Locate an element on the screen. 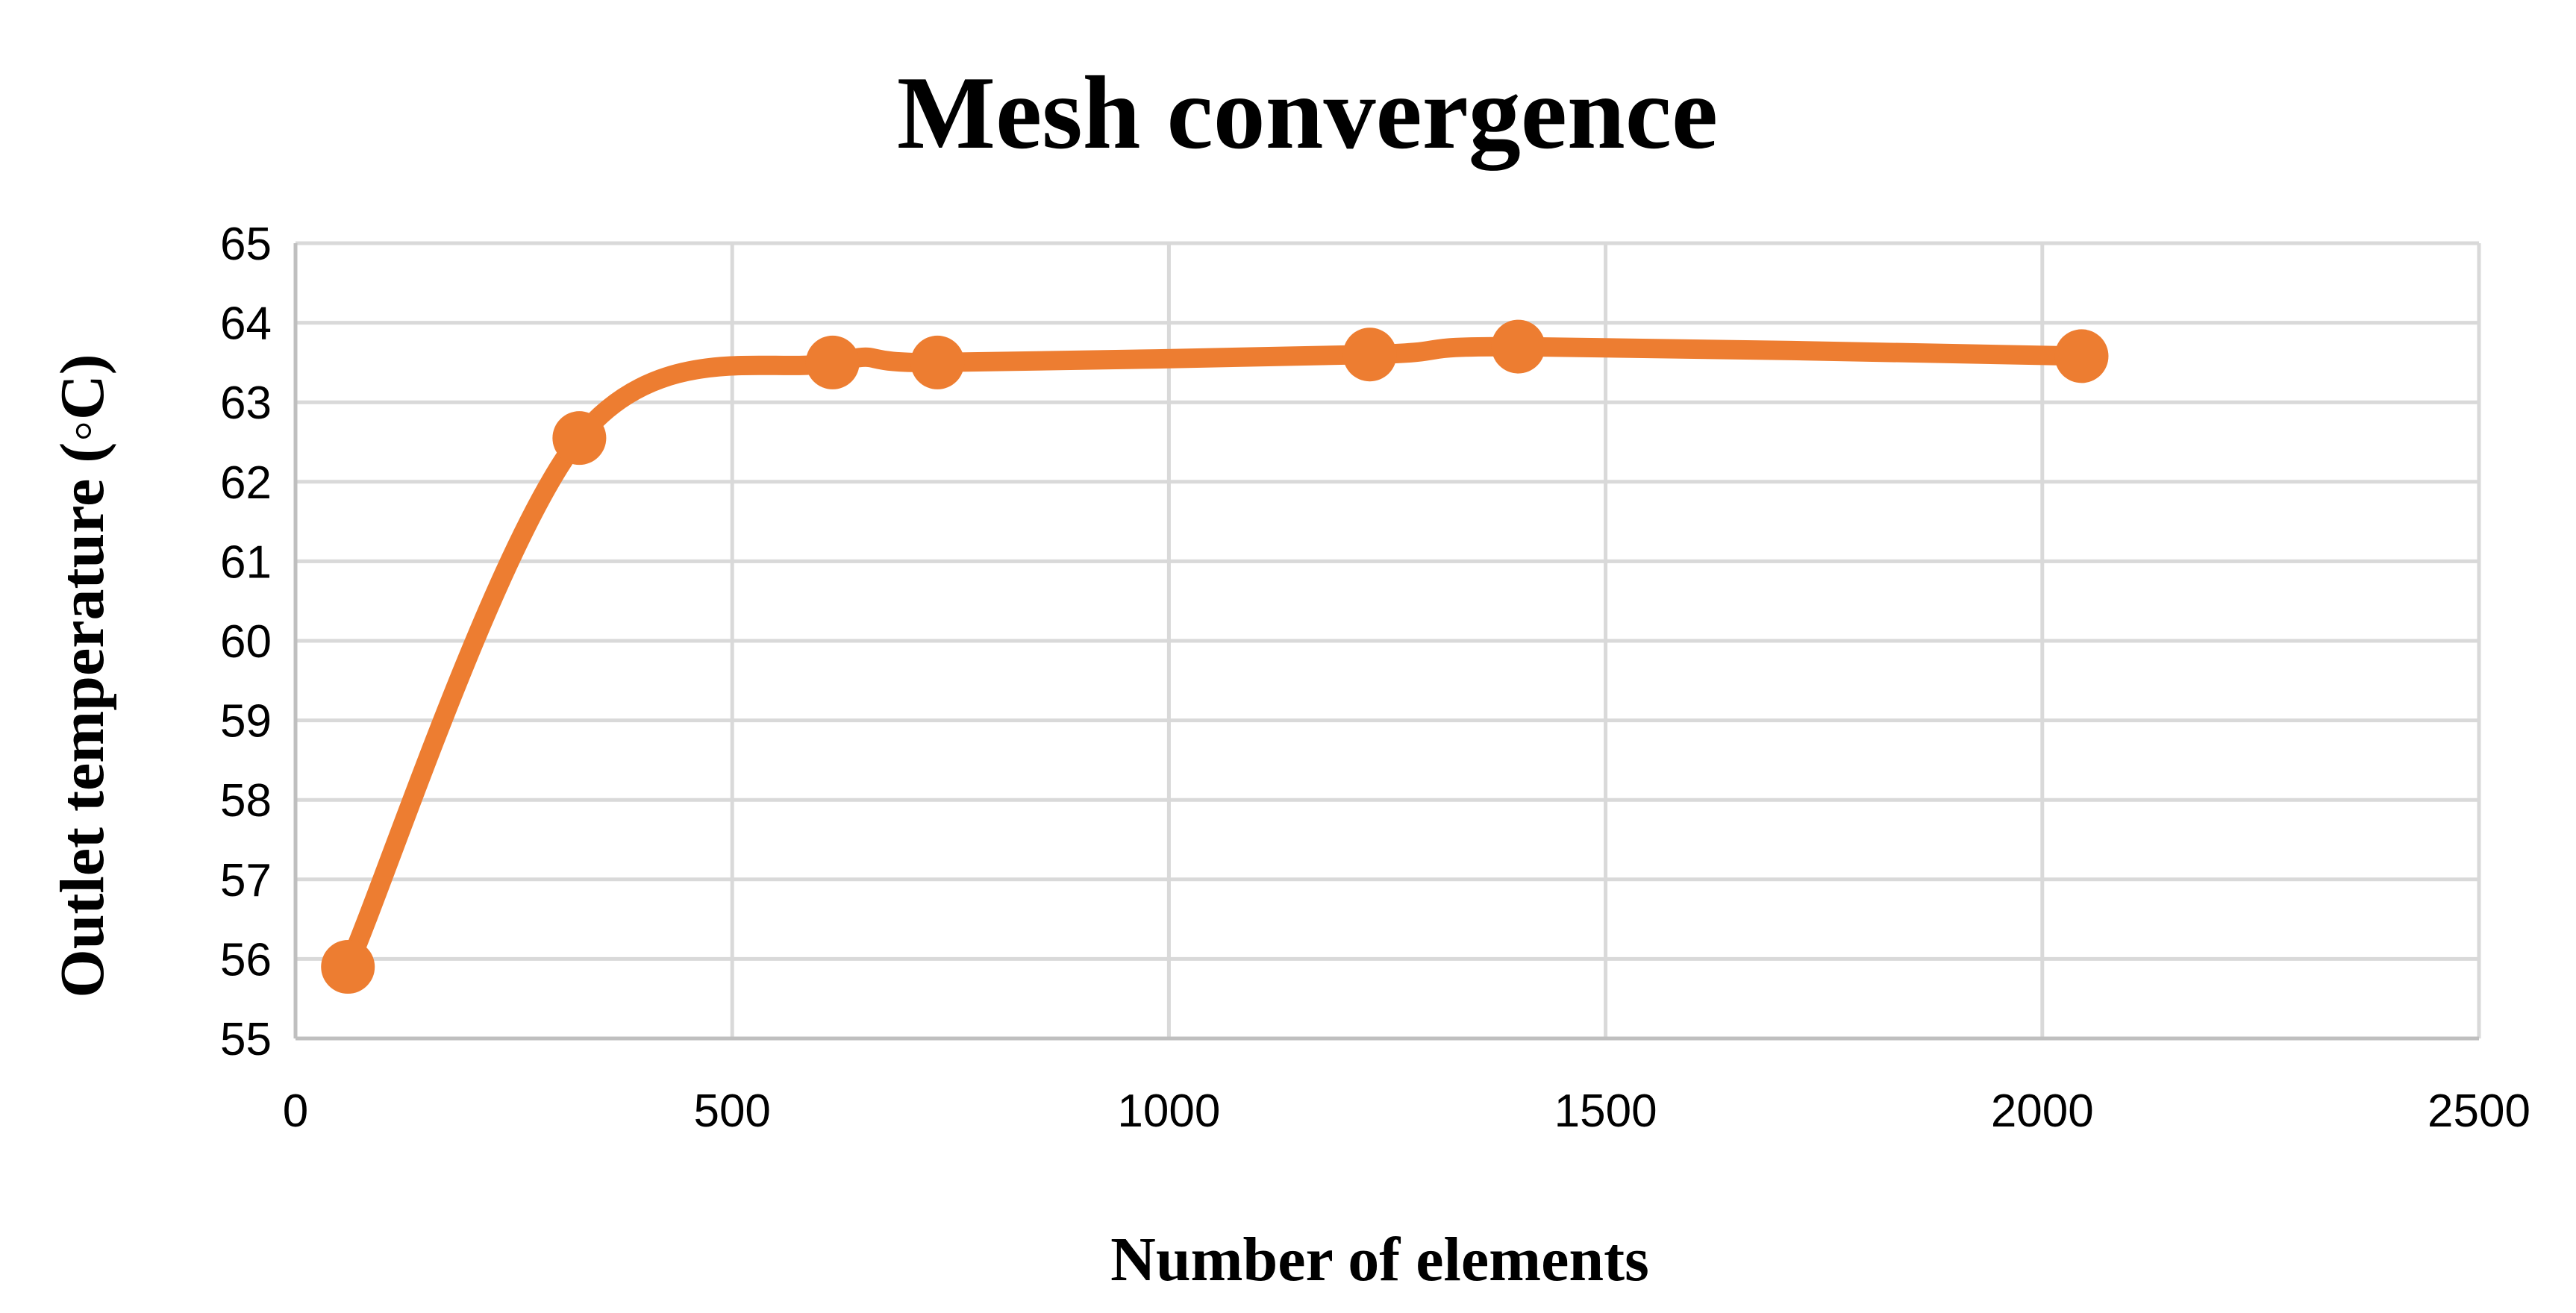 The image size is (2576, 1313). y-tick-label: 56 is located at coordinates (246, 959).